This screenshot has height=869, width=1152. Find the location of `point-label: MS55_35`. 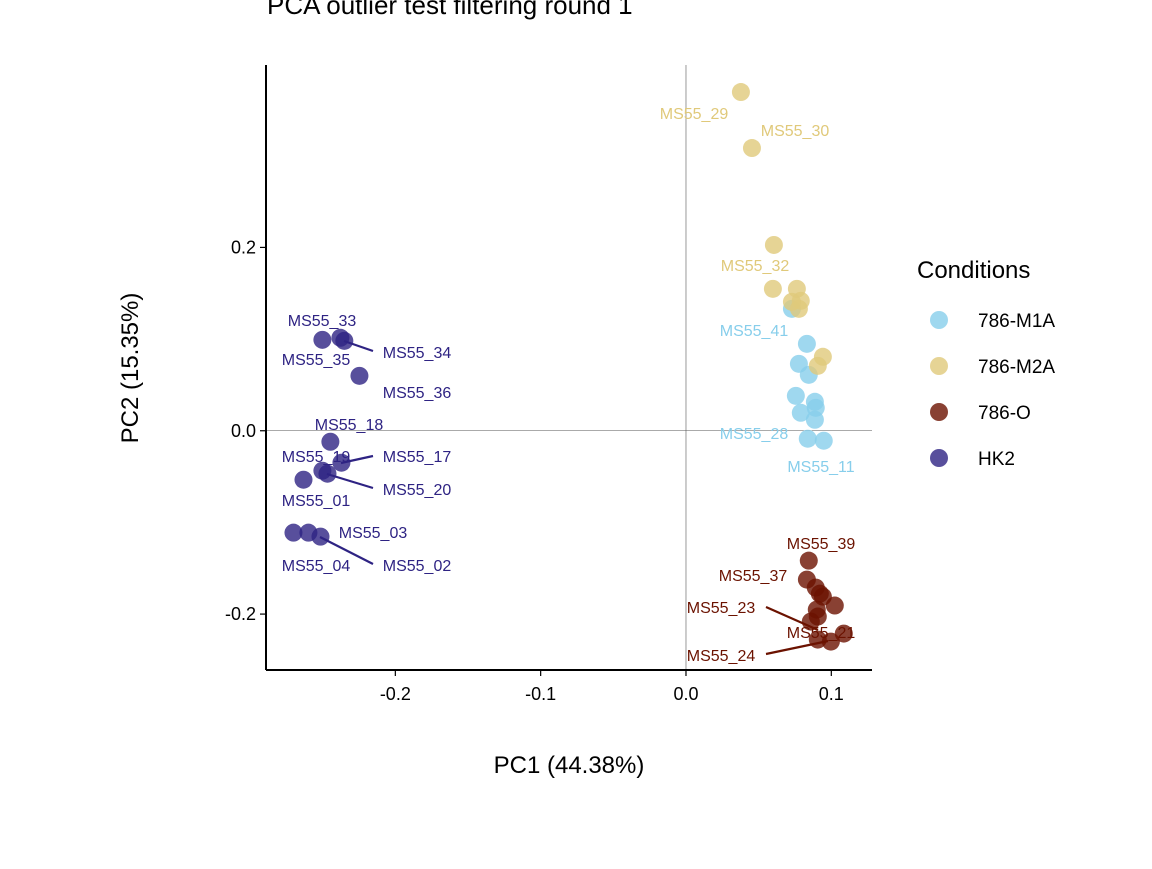

point-label: MS55_35 is located at coordinates (316, 360).